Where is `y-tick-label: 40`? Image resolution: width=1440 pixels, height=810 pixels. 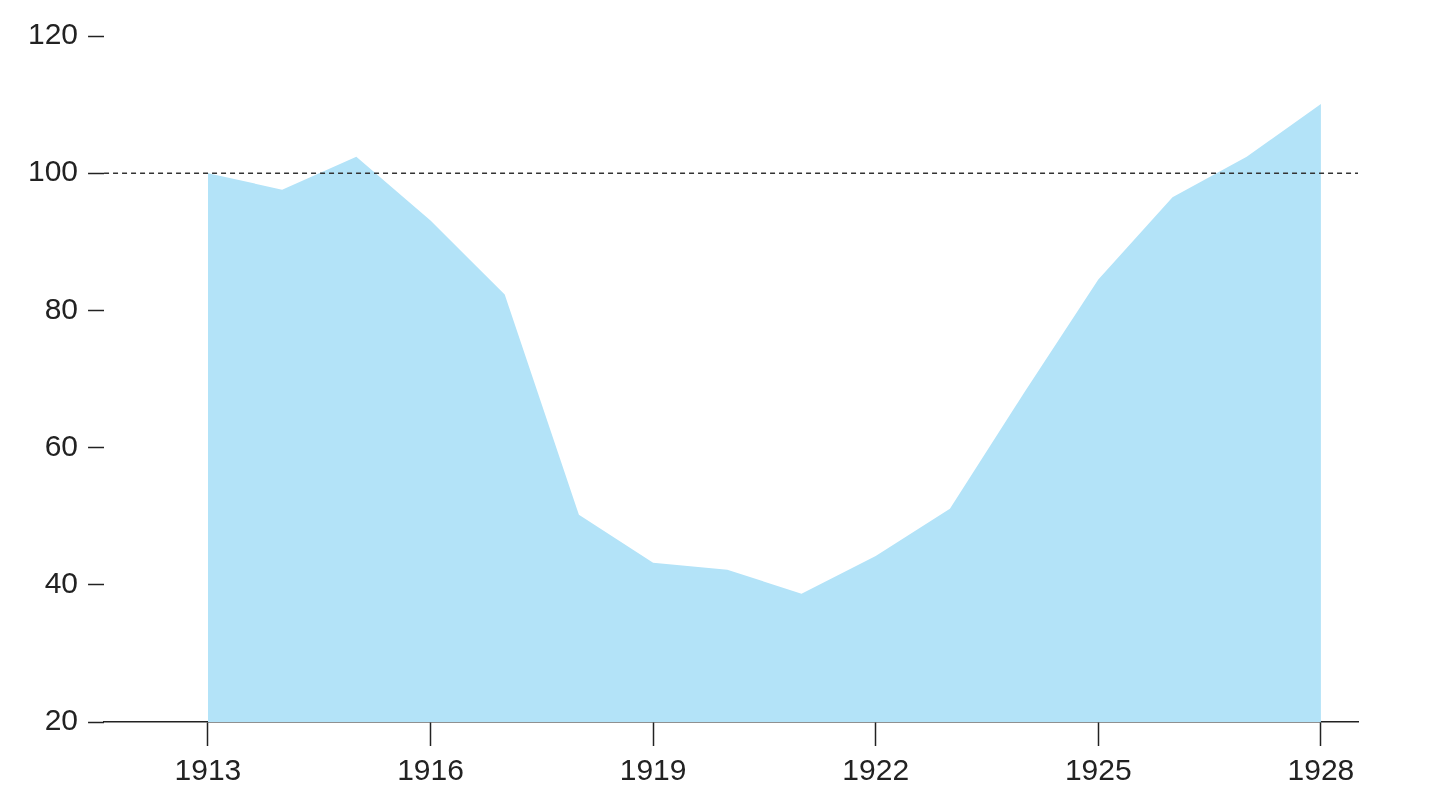 y-tick-label: 40 is located at coordinates (61, 583).